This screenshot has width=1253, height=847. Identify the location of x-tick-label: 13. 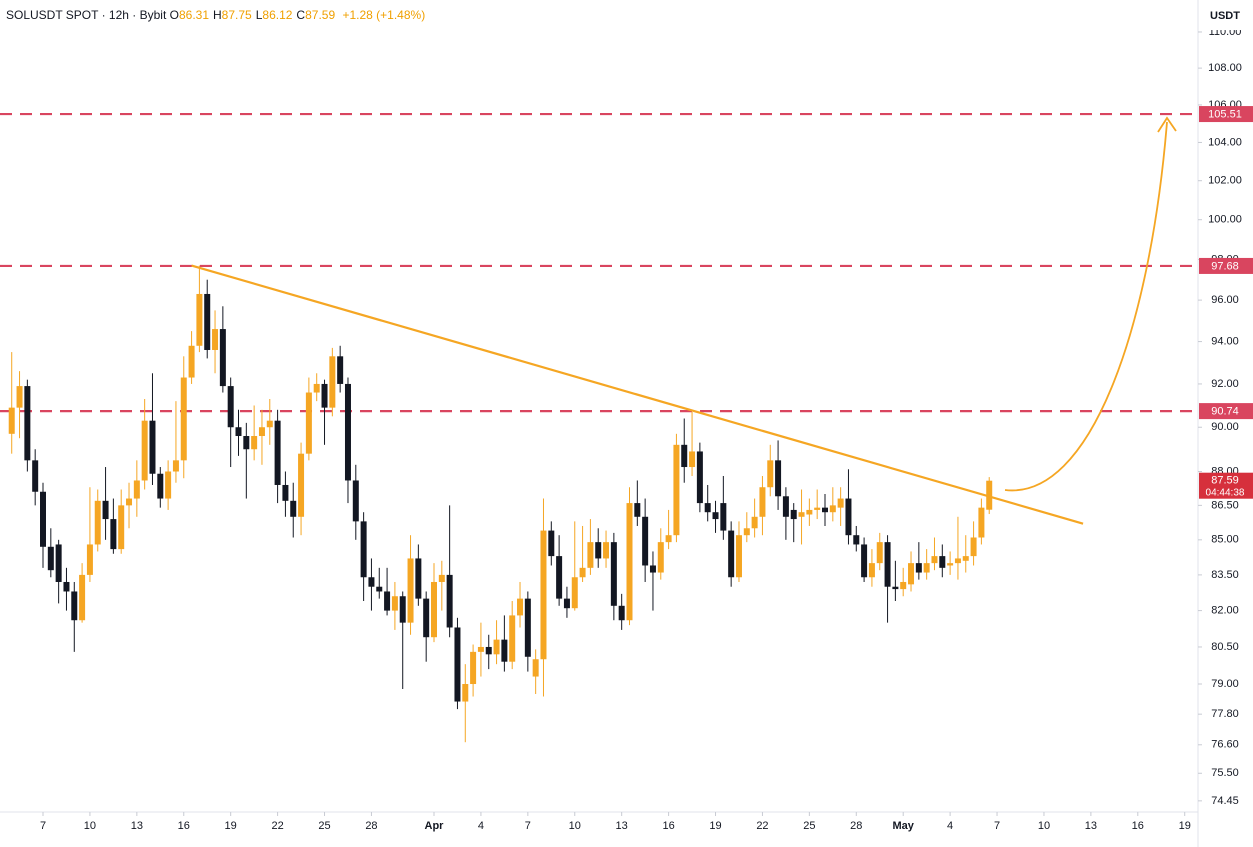
(1091, 826).